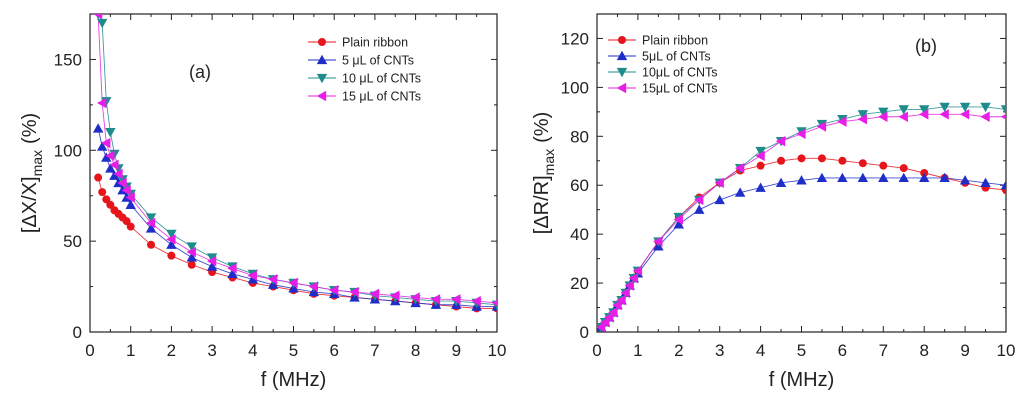 This screenshot has width=1016, height=394. What do you see at coordinates (200, 72) in the screenshot?
I see `chart-a-panel-label: (a)` at bounding box center [200, 72].